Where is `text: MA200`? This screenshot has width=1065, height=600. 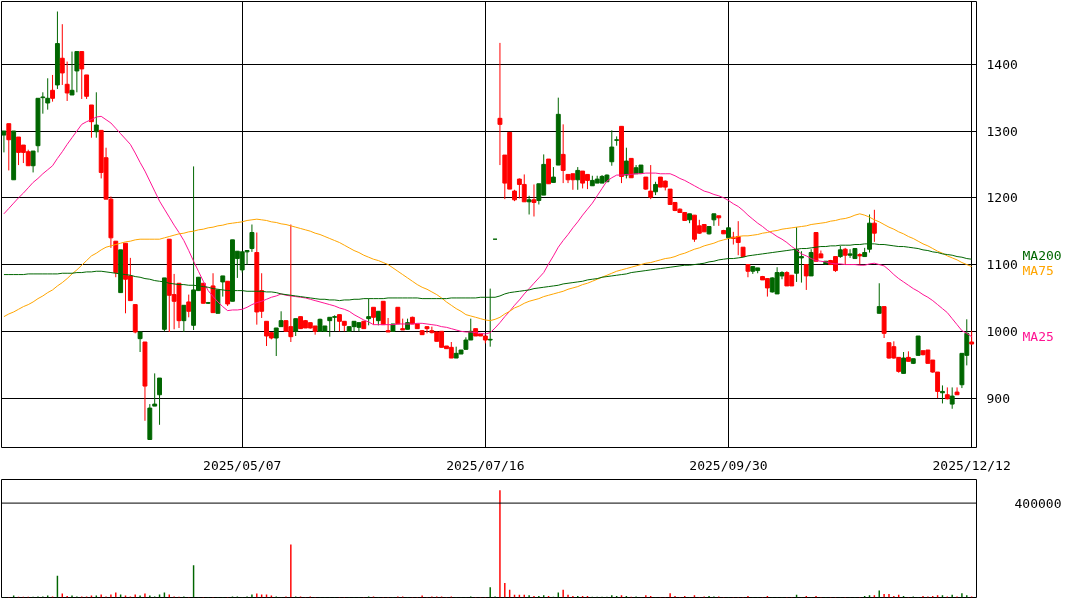
text: MA200 is located at coordinates (1042, 255).